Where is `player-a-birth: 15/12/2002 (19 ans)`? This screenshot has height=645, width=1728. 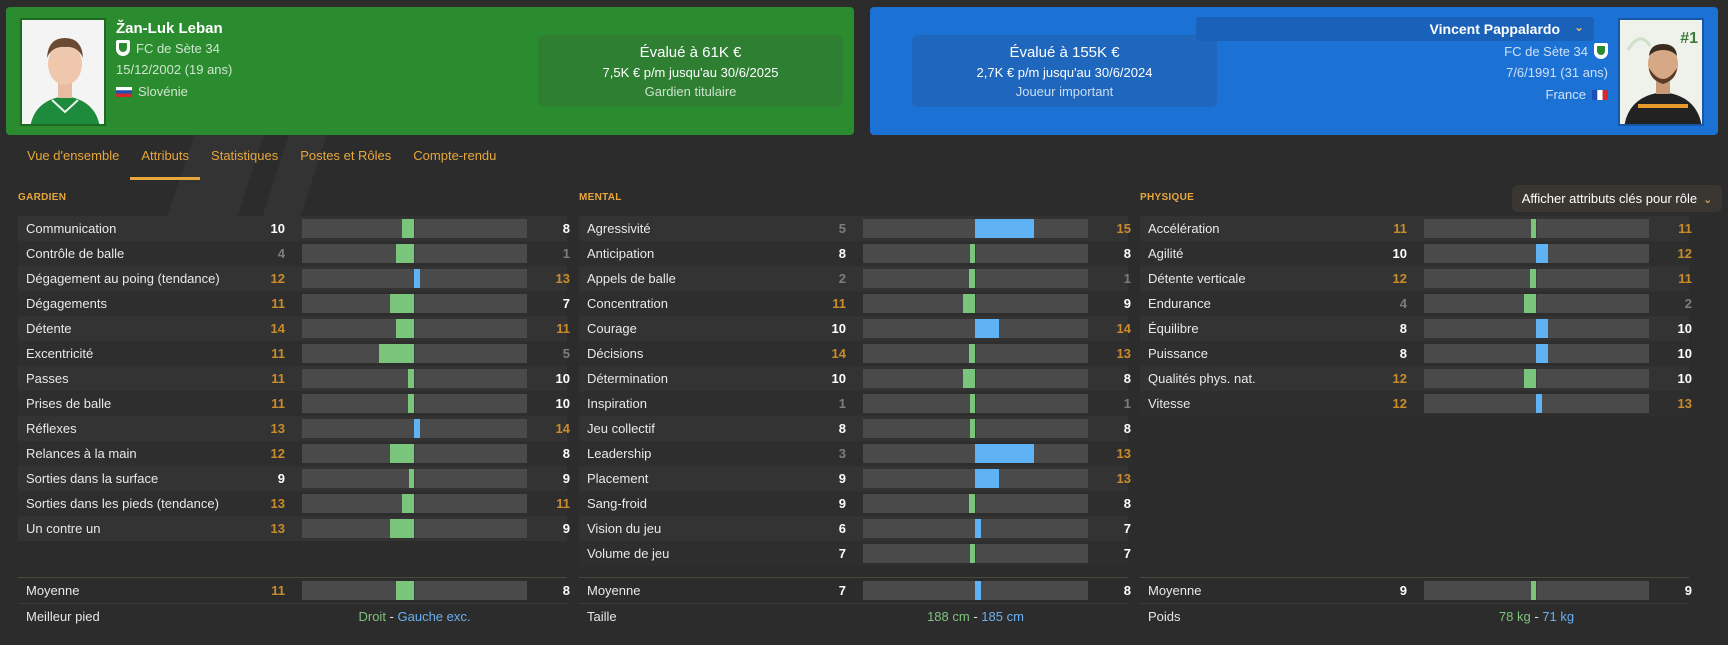
player-a-birth: 15/12/2002 (19 ans) is located at coordinates (174, 69).